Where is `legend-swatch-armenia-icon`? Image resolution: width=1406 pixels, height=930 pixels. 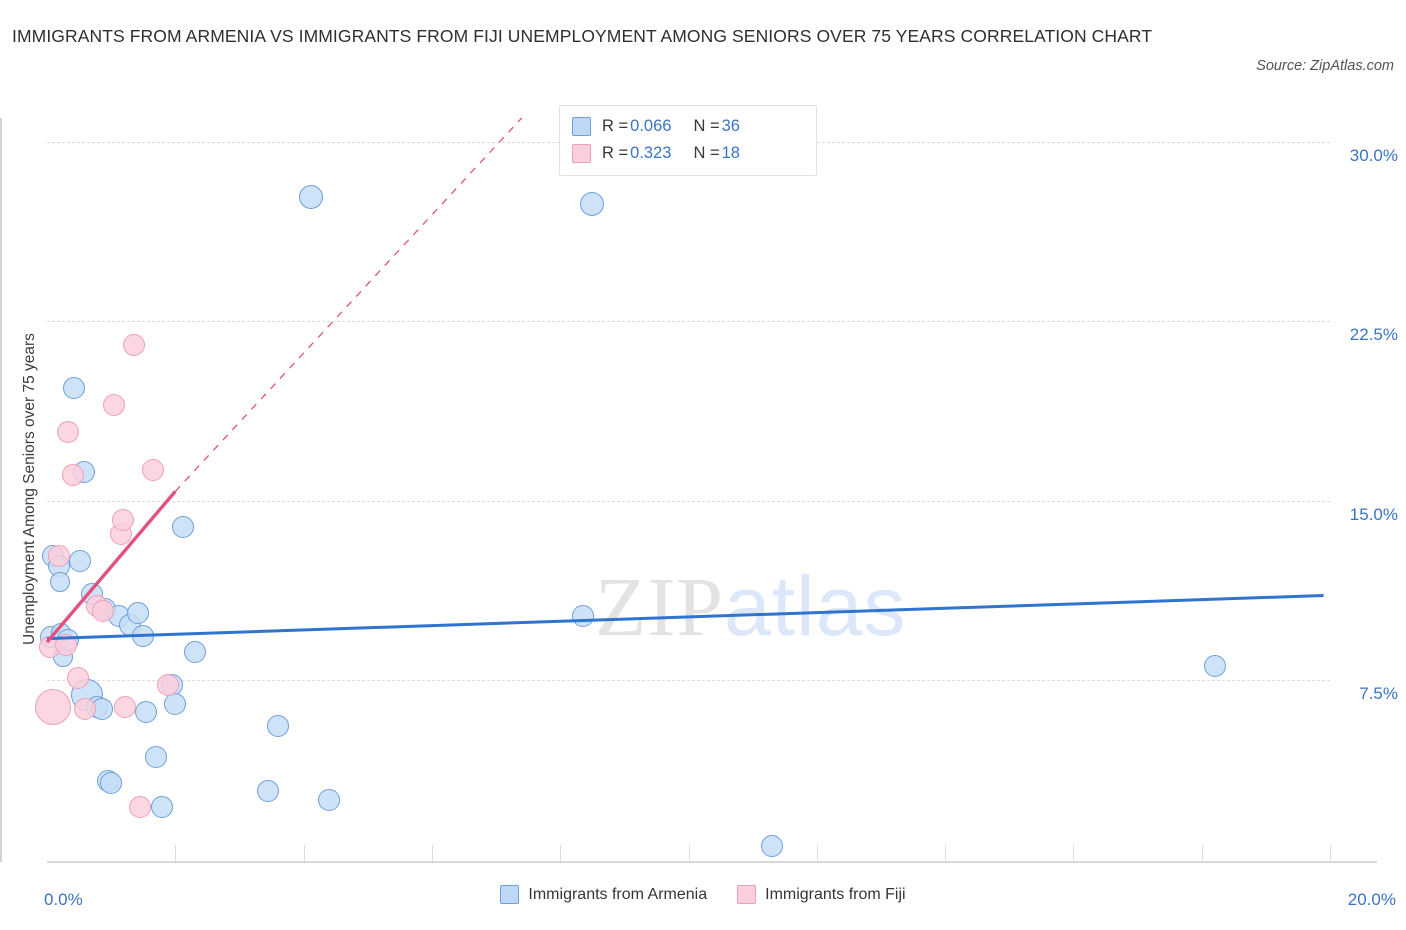 legend-swatch-armenia-icon is located at coordinates (510, 894).